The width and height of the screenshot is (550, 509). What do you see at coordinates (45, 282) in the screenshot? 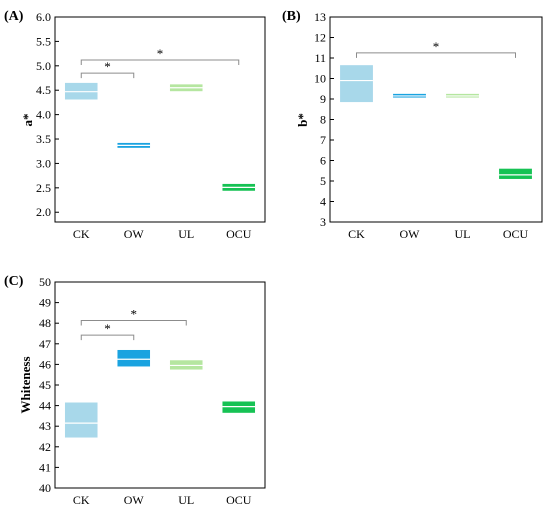
I see `y-tick-label: 50` at bounding box center [45, 282].